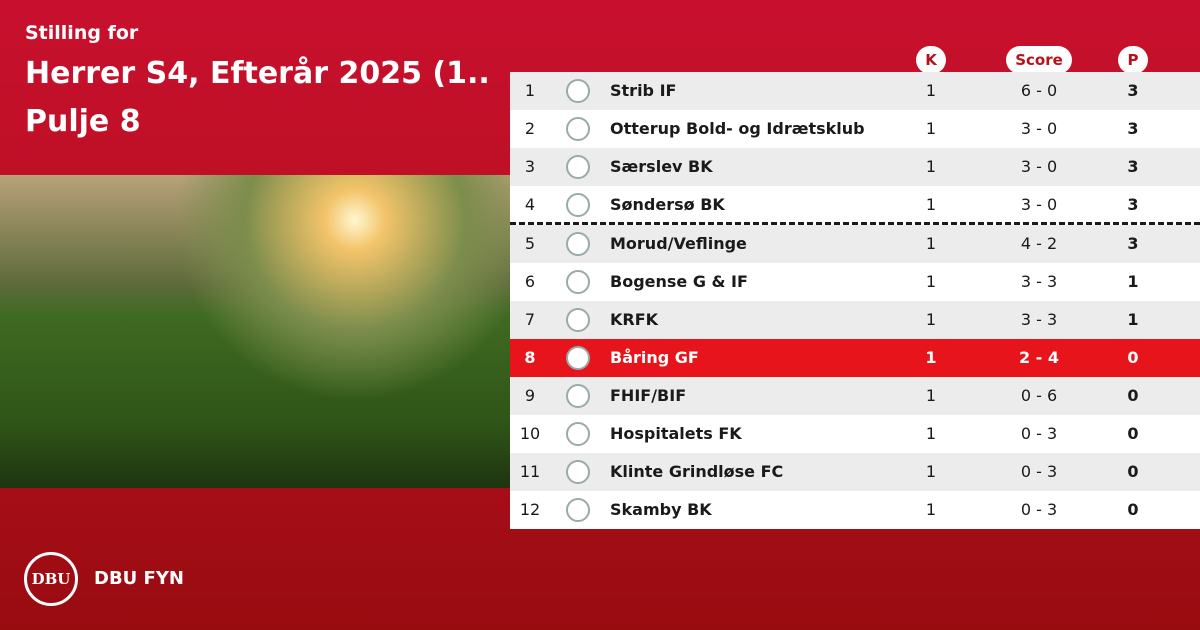 The width and height of the screenshot is (1200, 630). Describe the element at coordinates (530, 243) in the screenshot. I see `rank: 5` at that location.